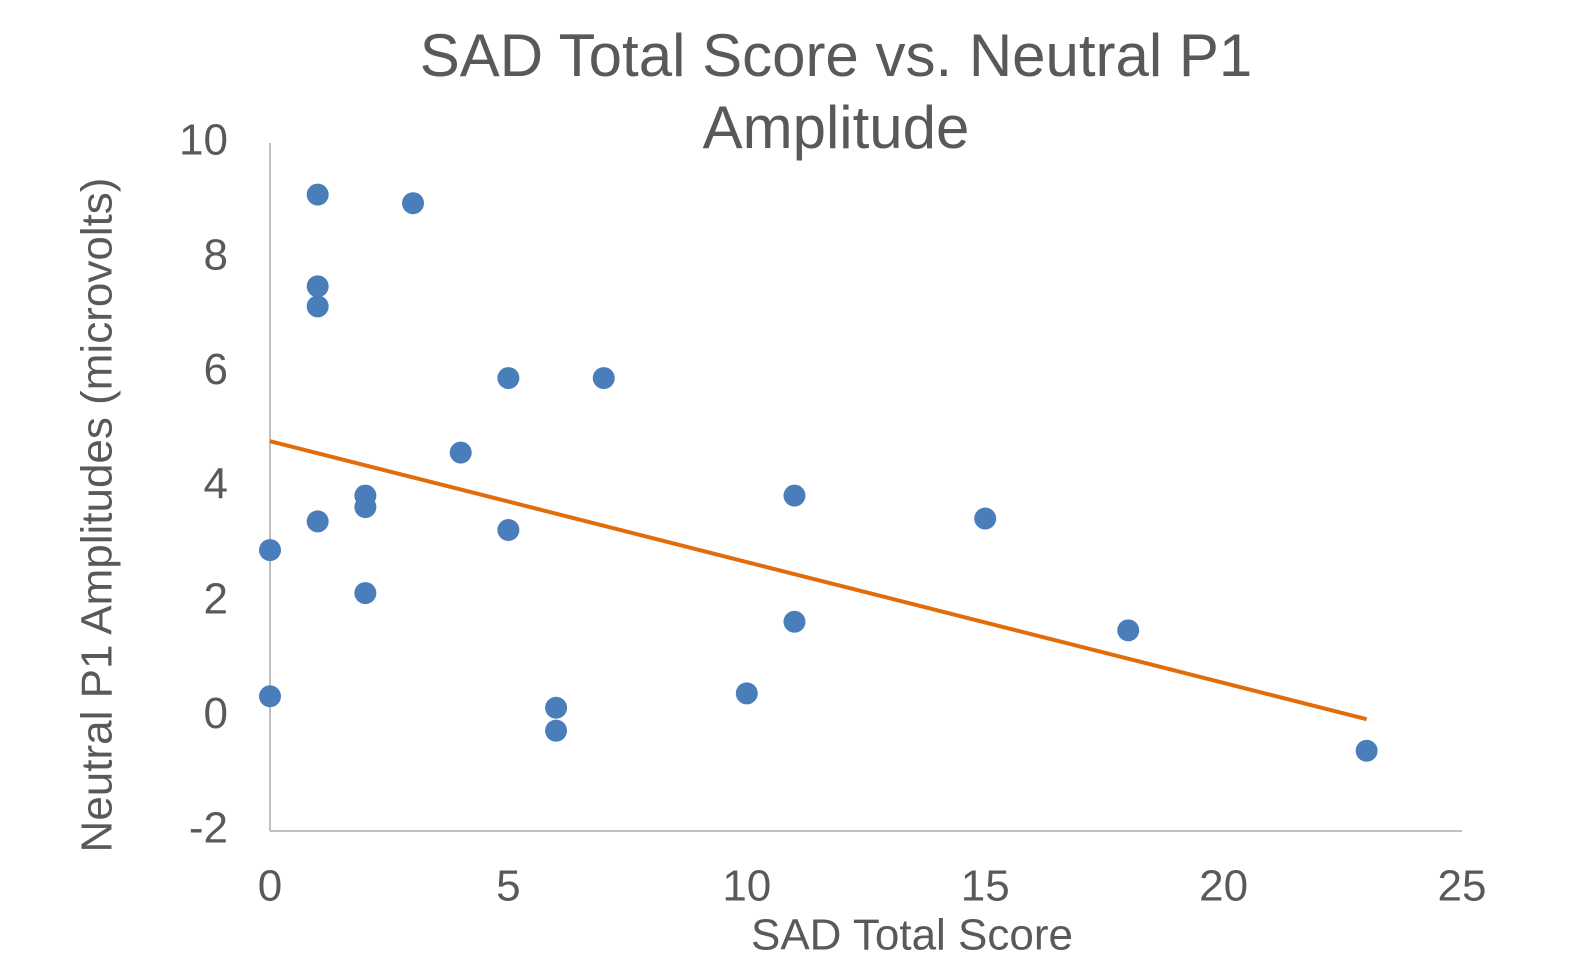  What do you see at coordinates (216, 484) in the screenshot?
I see `y-tick-label: 4` at bounding box center [216, 484].